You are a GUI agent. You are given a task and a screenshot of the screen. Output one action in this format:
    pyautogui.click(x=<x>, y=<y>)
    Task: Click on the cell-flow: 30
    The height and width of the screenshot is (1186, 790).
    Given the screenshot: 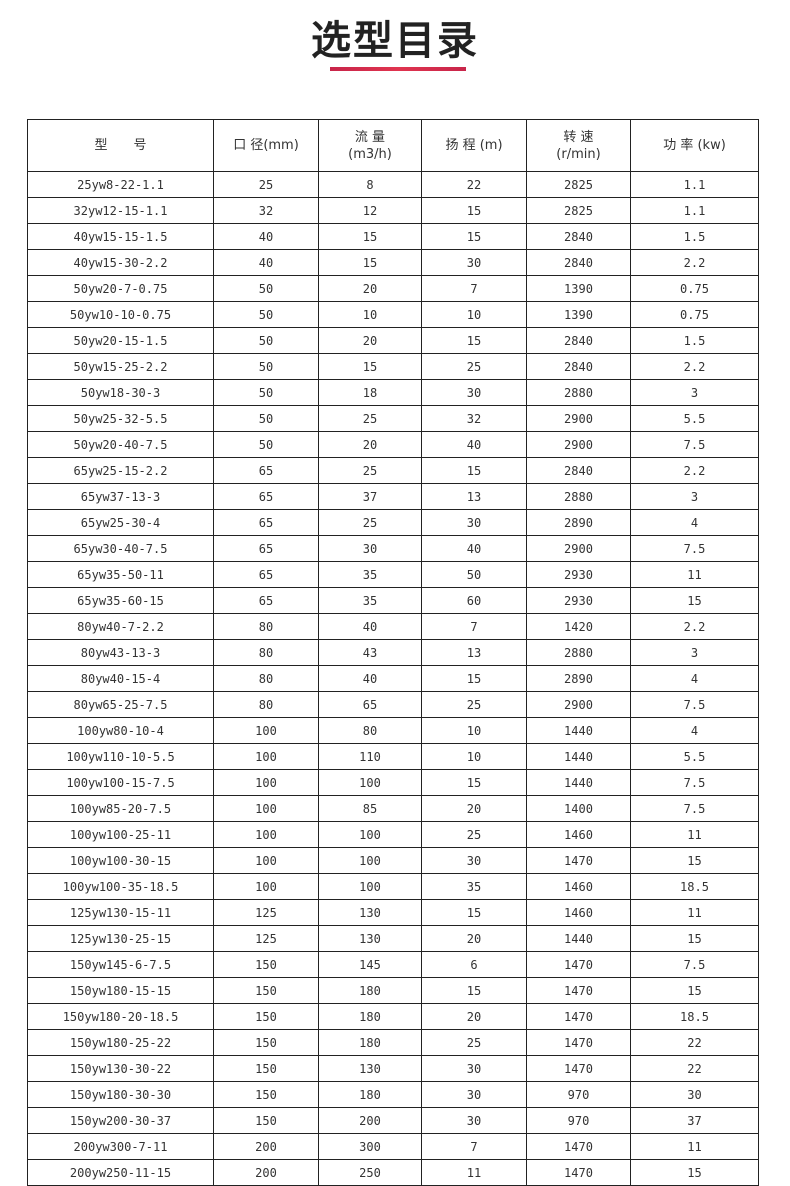 What is the action you would take?
    pyautogui.click(x=370, y=548)
    